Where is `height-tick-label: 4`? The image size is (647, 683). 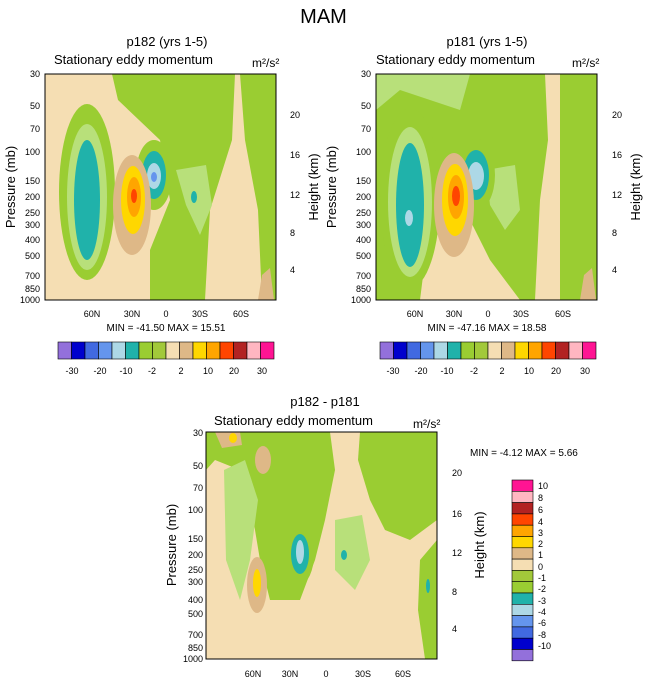
height-tick-label: 4 is located at coordinates (292, 270).